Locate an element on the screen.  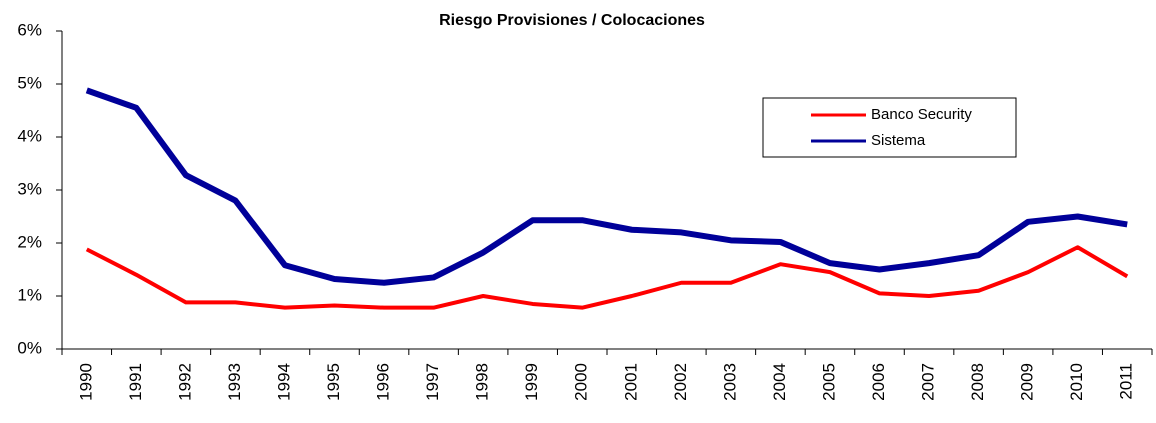
x-tick-label: 1998 is located at coordinates (482, 382).